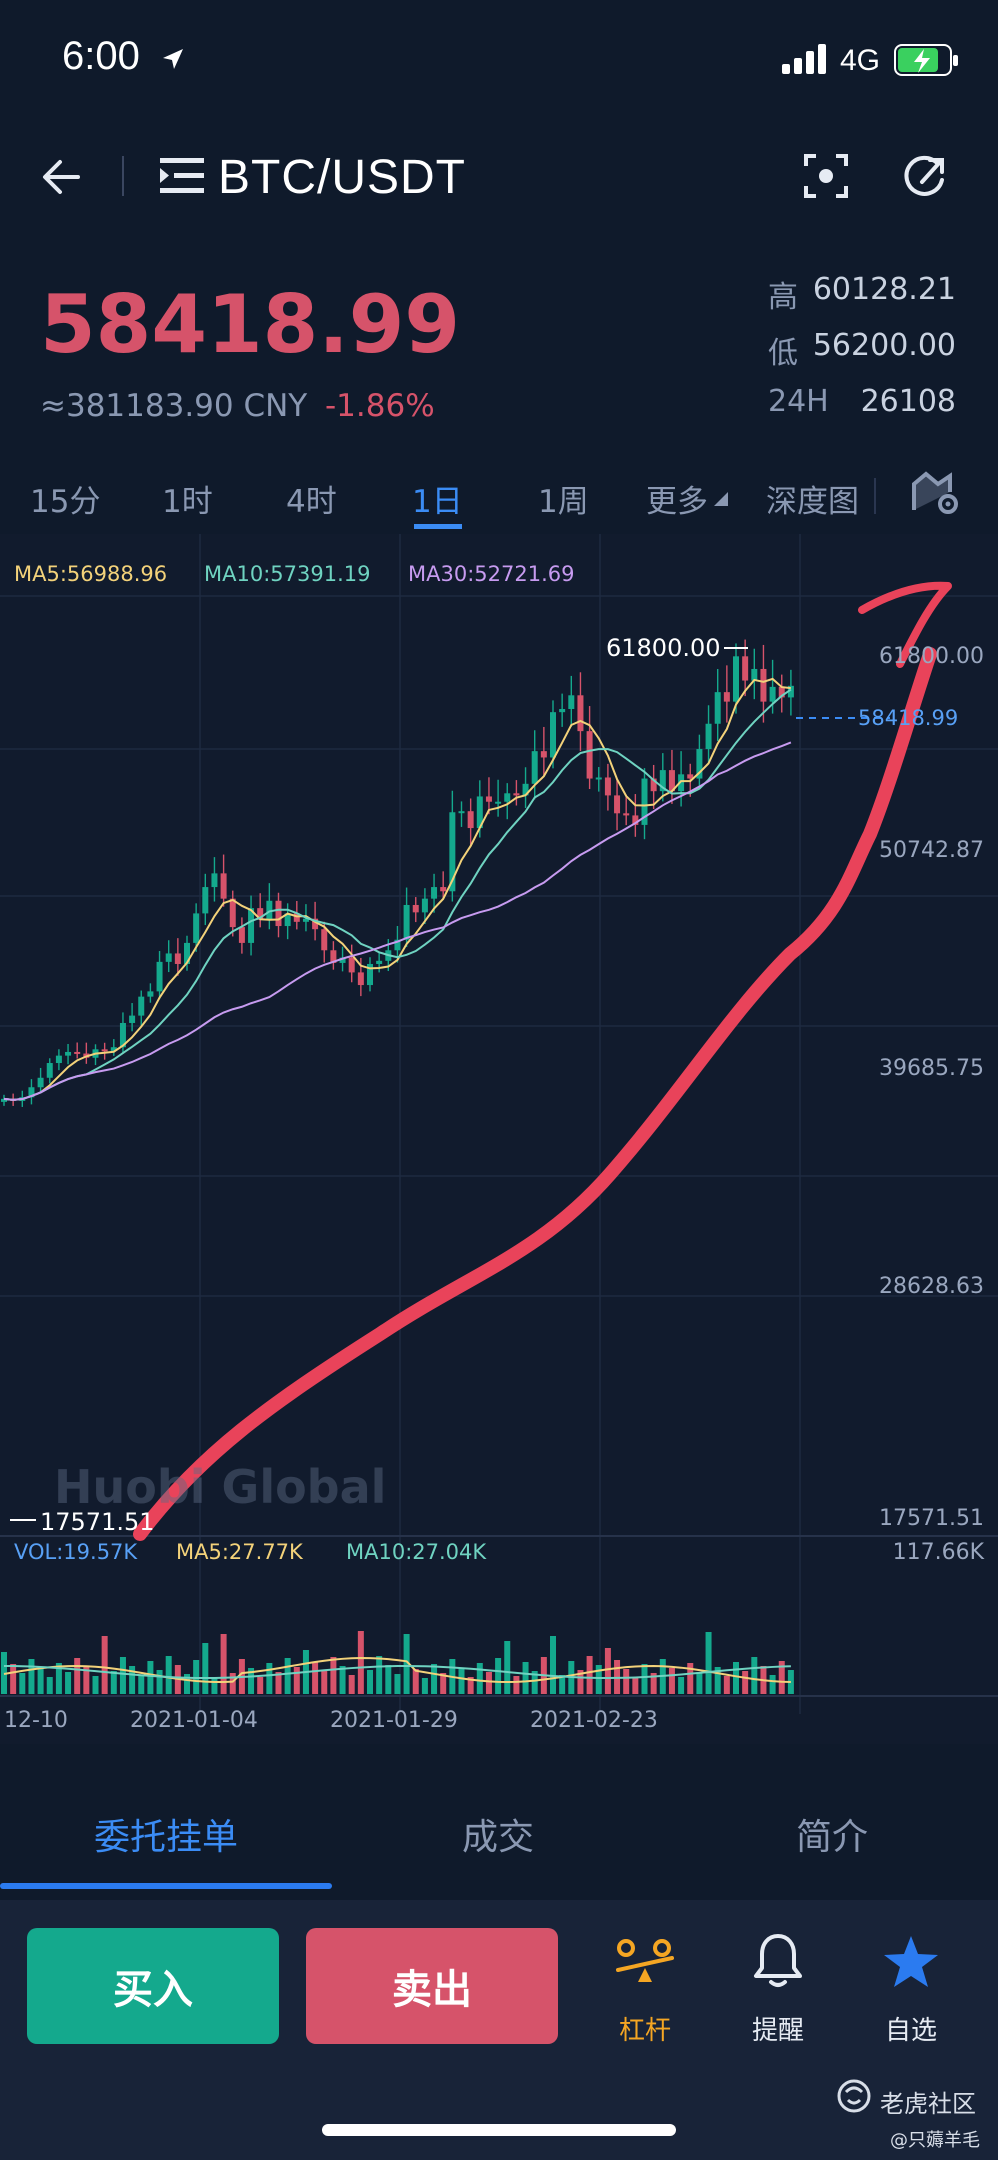  What do you see at coordinates (826, 176) in the screenshot?
I see `screenshot-icon` at bounding box center [826, 176].